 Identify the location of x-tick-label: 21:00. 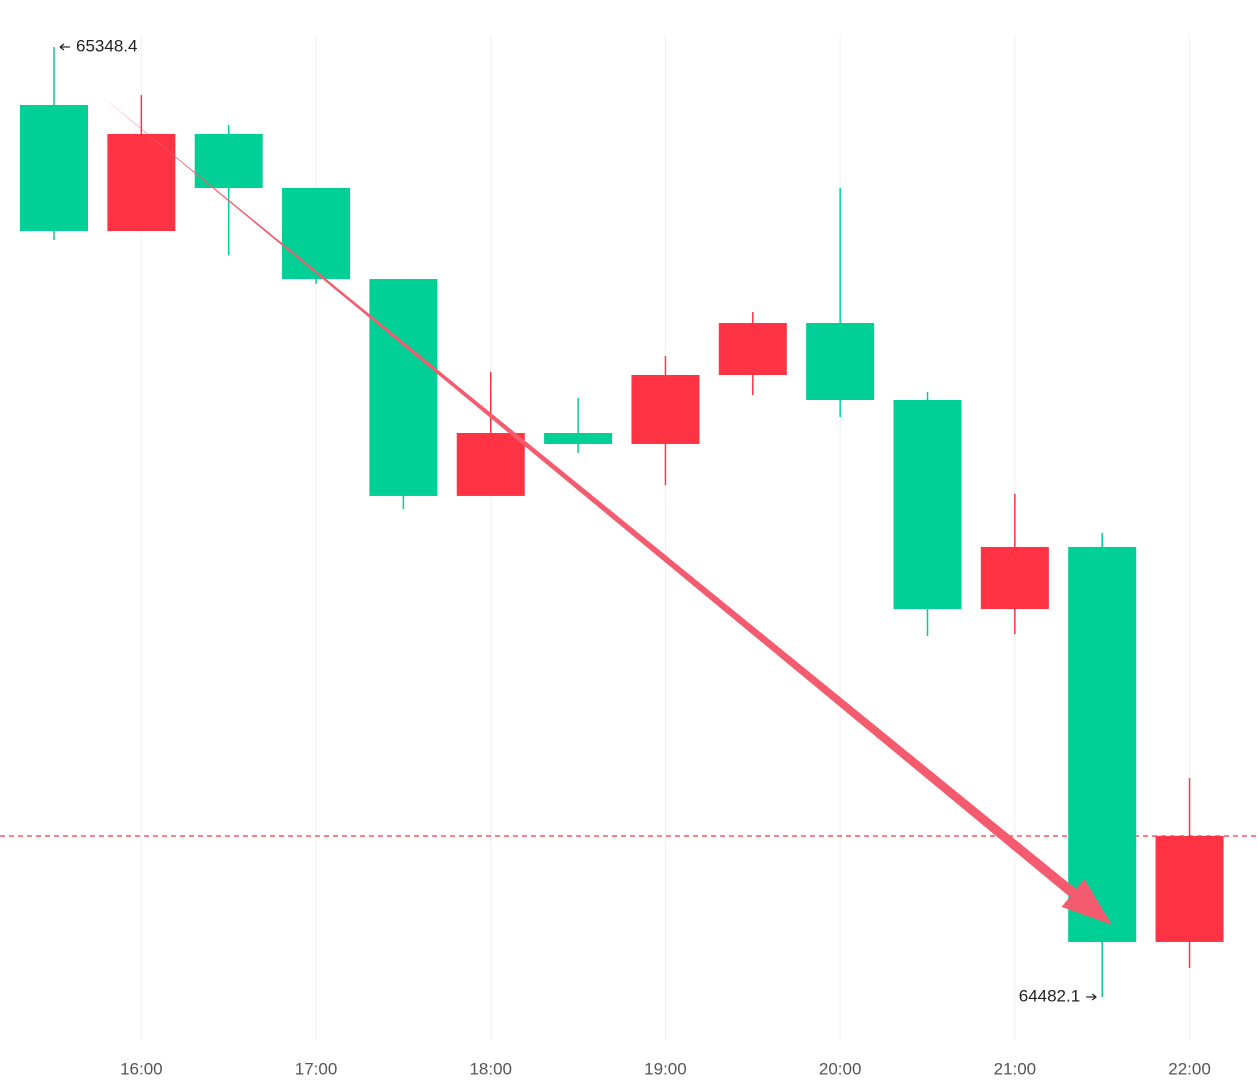
(1015, 1068).